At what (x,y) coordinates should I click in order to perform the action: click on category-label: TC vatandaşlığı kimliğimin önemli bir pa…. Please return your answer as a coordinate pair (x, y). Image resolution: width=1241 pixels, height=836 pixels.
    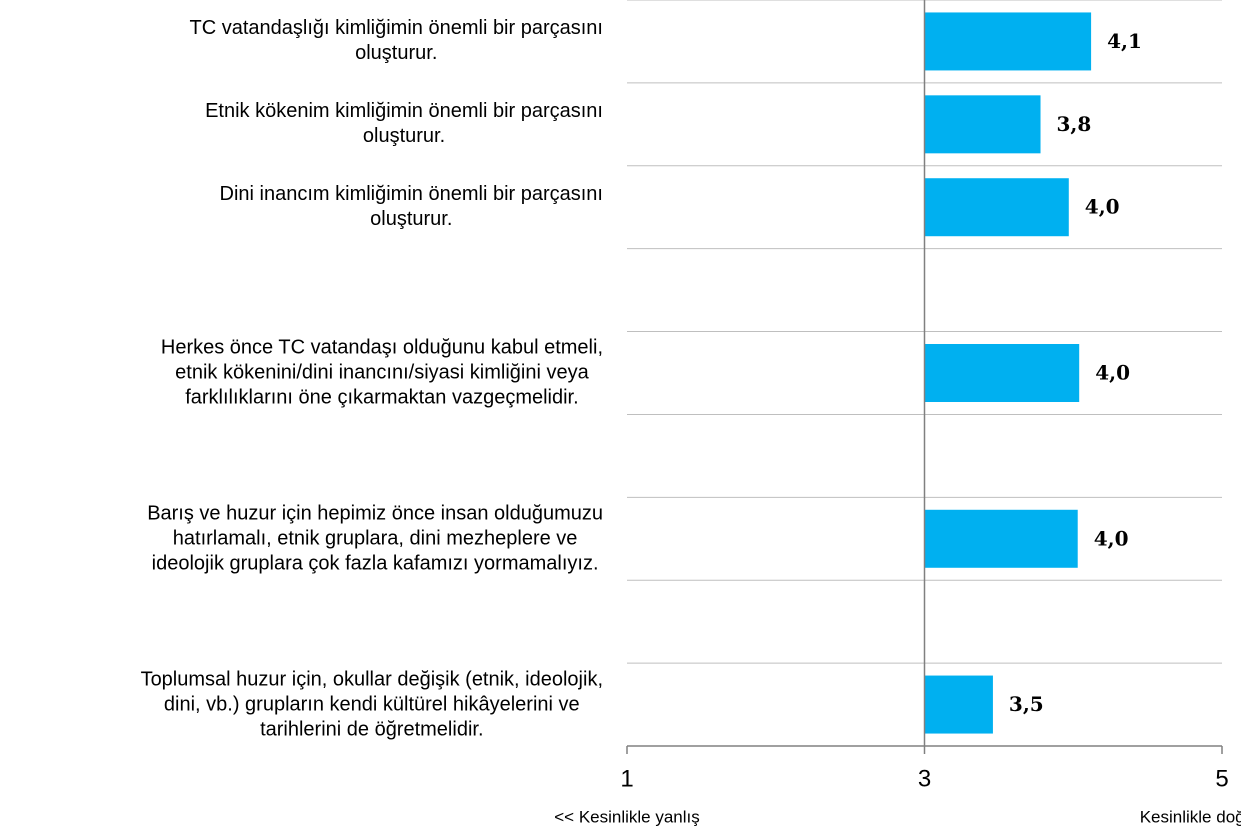
    Looking at the image, I should click on (396, 41).